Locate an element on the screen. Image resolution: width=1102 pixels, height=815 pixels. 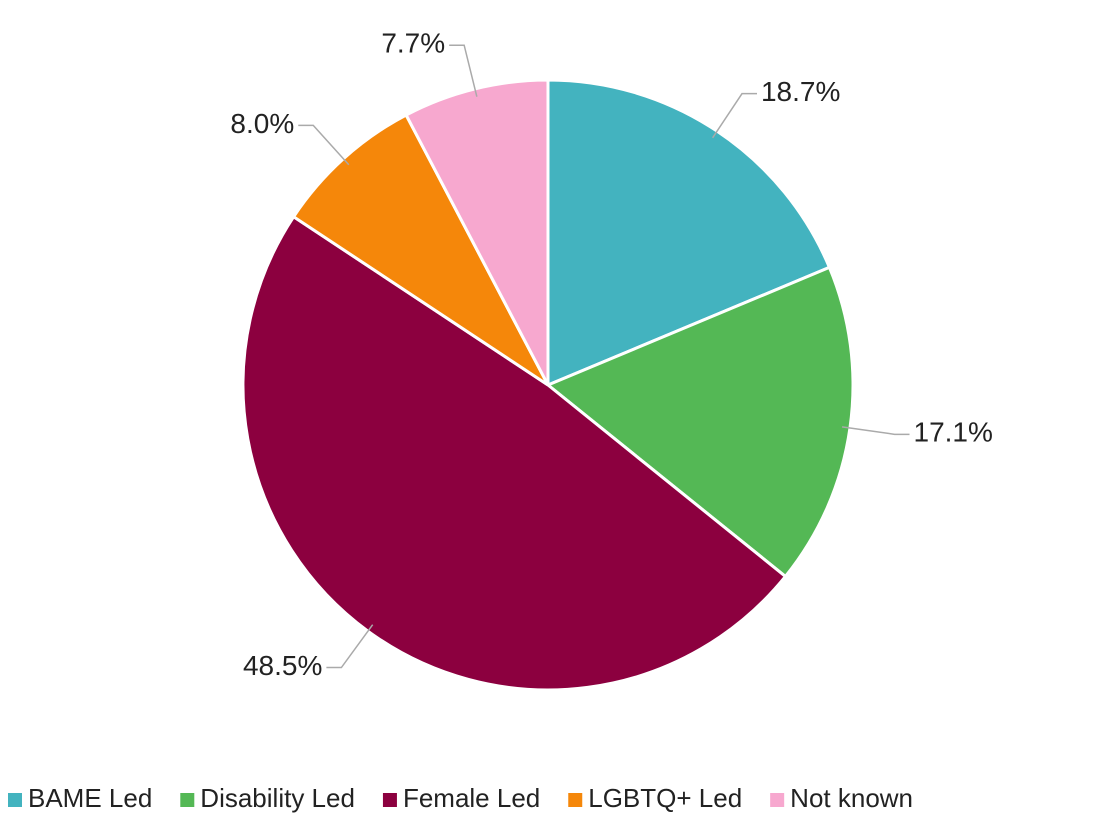
data-label: 8.0% is located at coordinates (262, 123).